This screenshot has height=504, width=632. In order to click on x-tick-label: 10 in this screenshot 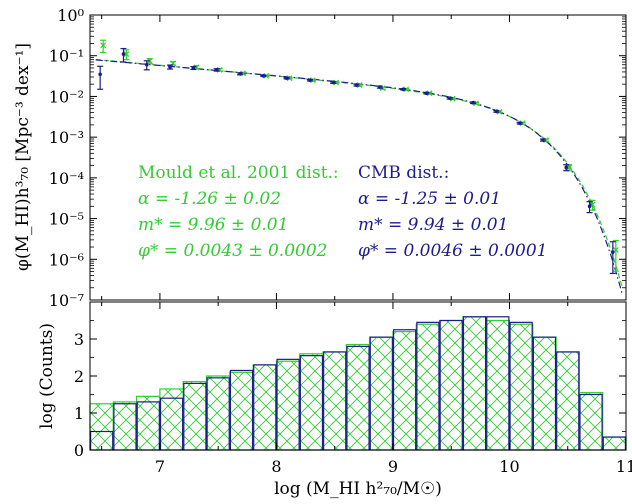, I will do `click(509, 466)`.